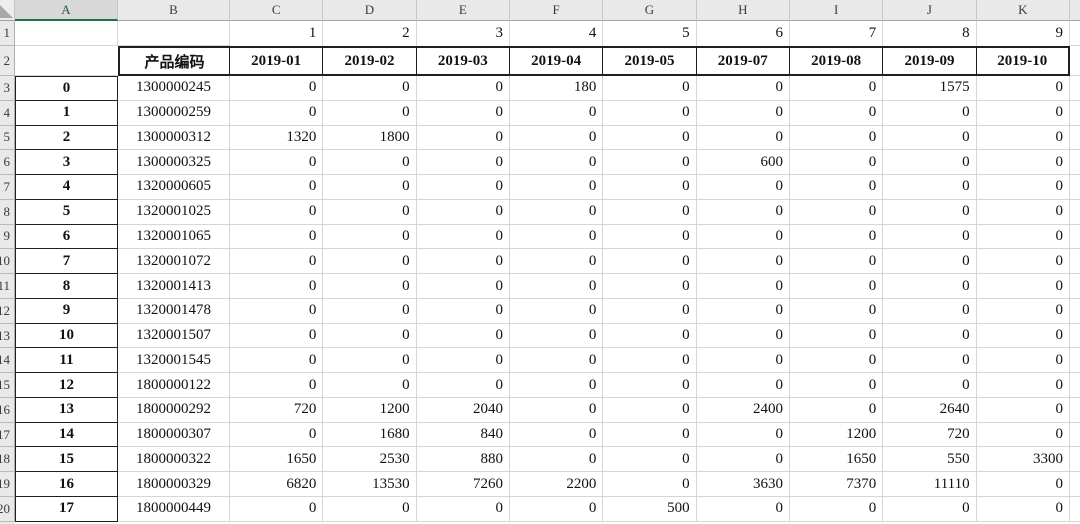  I want to click on column-header-C: C, so click(277, 10).